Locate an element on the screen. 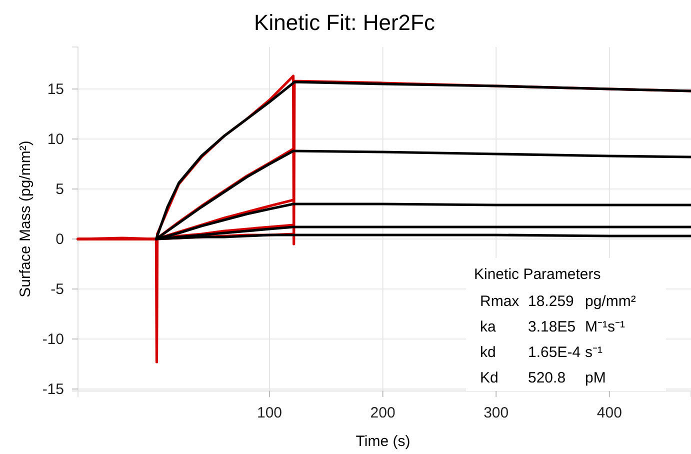  annotation: s⁻¹ is located at coordinates (593, 352).